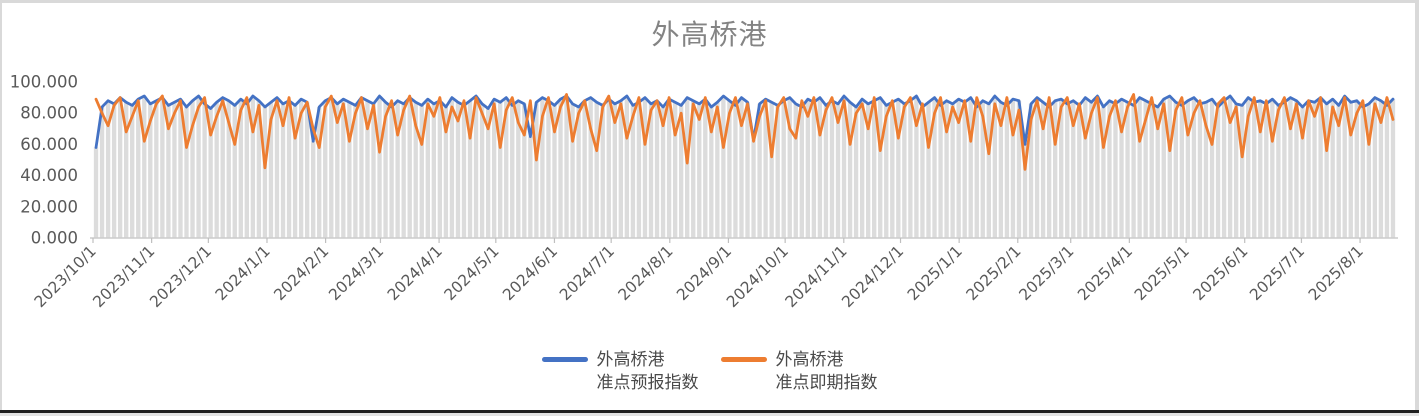 The image size is (1419, 416). What do you see at coordinates (743, 359) in the screenshot?
I see `spot-series-swatch` at bounding box center [743, 359].